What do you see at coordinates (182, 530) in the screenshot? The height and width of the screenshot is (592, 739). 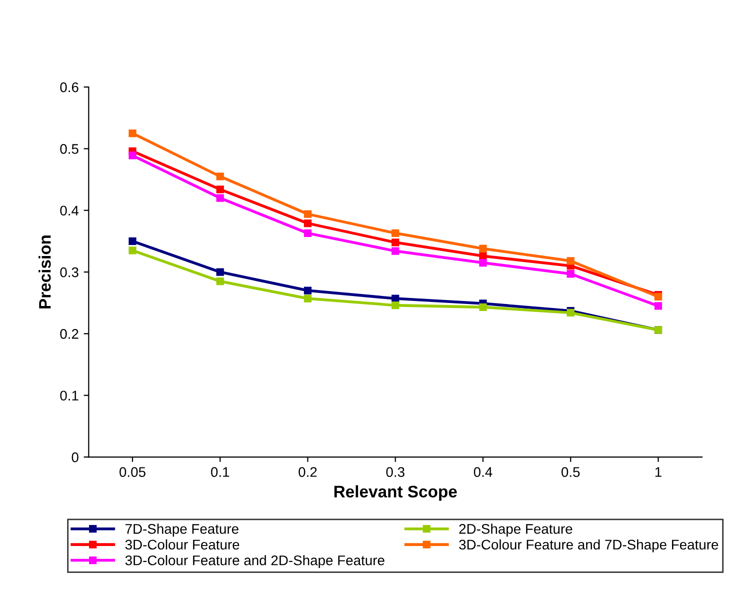 I see `legend-label: 7D-Shape Feature` at bounding box center [182, 530].